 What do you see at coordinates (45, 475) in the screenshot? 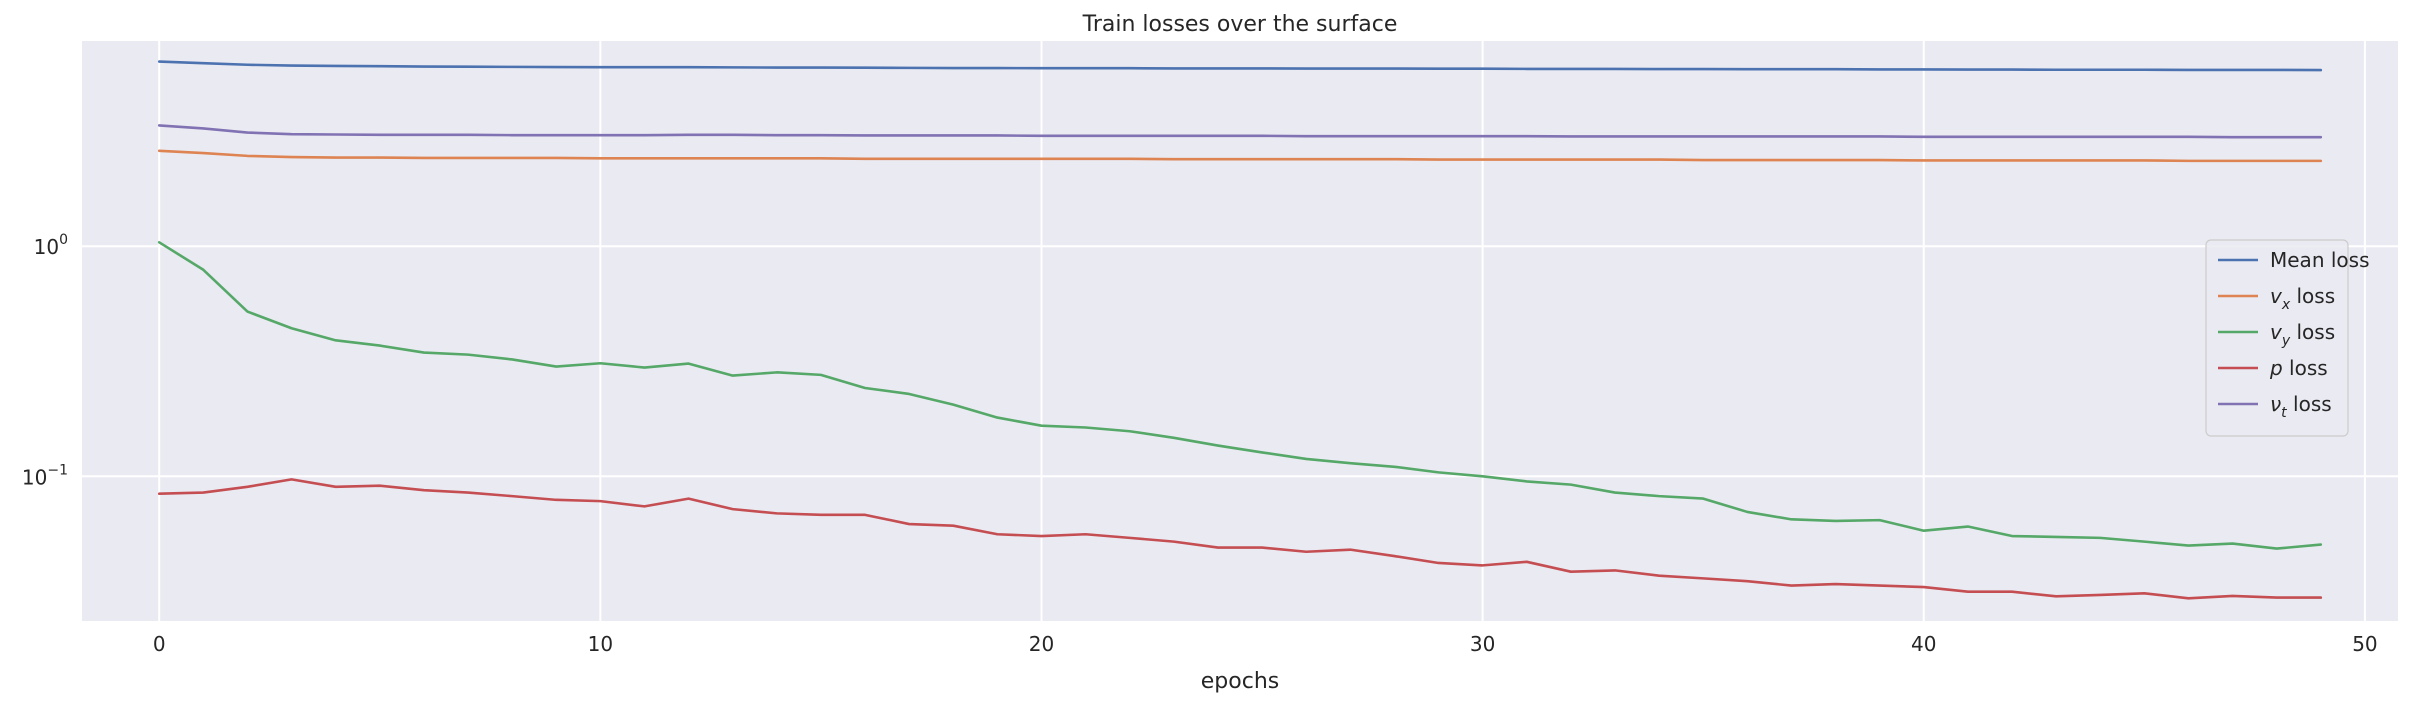
I see `y-tick-label: 10⁻¹` at bounding box center [45, 475].